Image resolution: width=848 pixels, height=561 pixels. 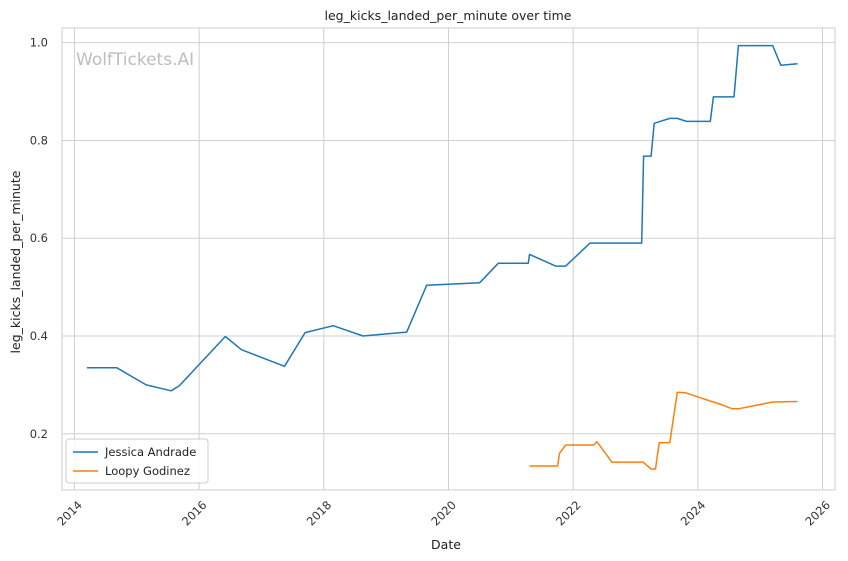 What do you see at coordinates (446, 544) in the screenshot?
I see `x-axis-title: Date` at bounding box center [446, 544].